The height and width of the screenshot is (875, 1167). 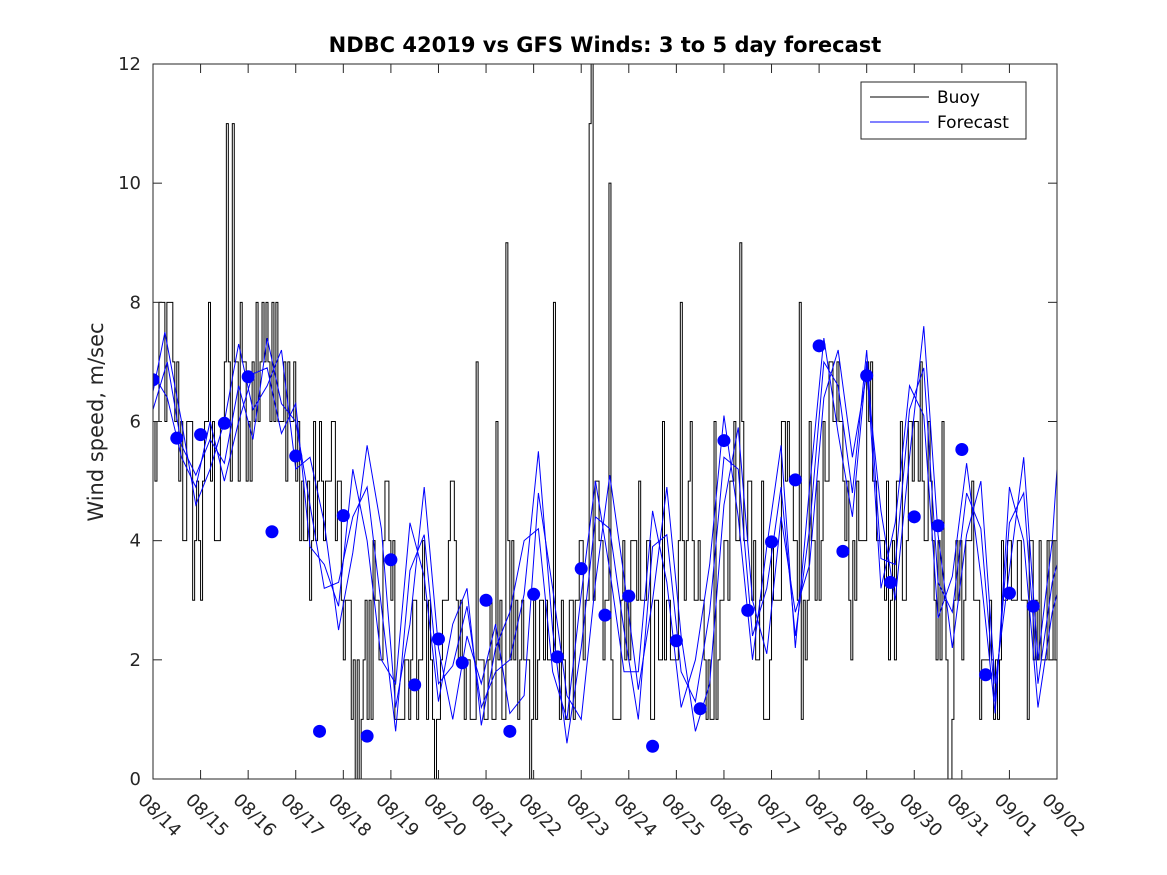 I want to click on y-tick-label: 12, so click(x=129, y=64).